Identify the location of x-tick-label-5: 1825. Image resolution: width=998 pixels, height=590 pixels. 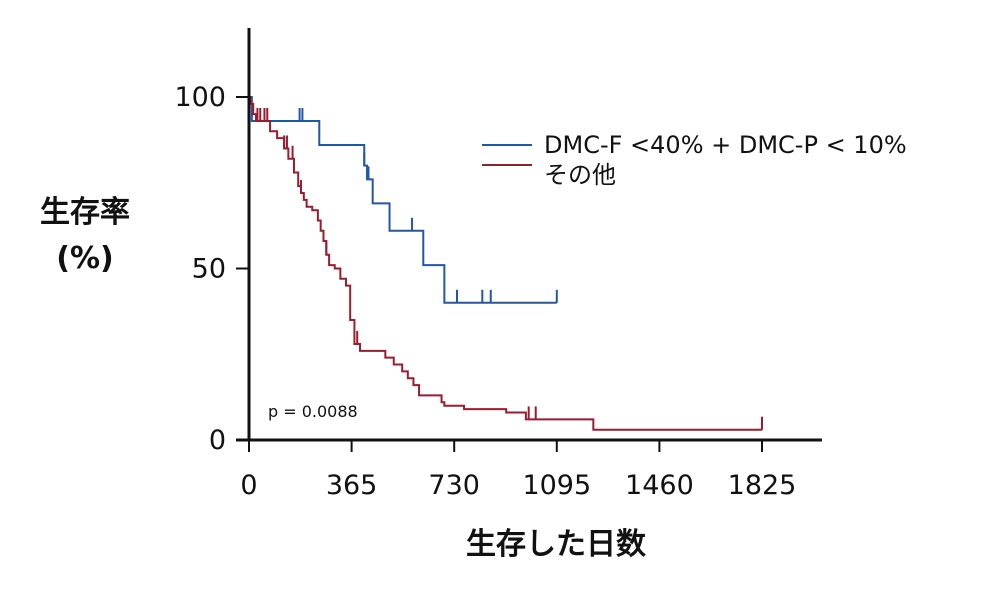
(762, 485).